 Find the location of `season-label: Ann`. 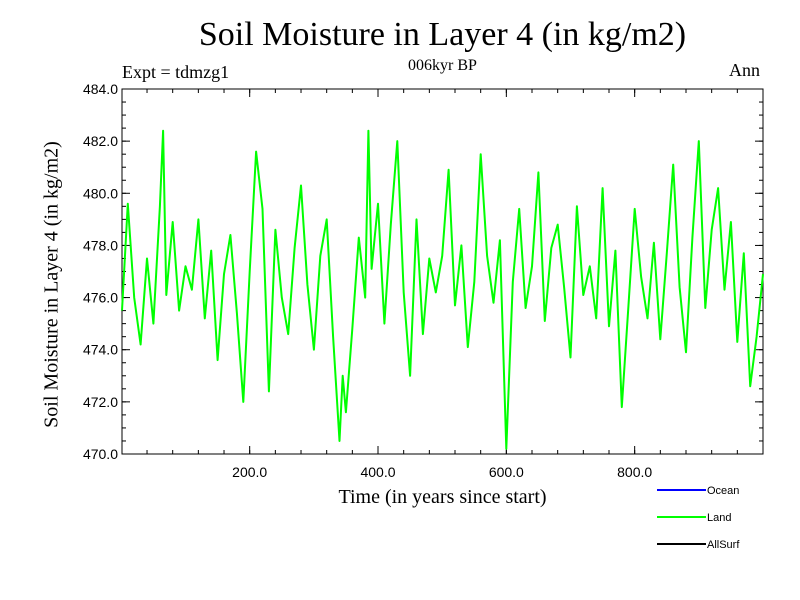

season-label: Ann is located at coordinates (744, 70).